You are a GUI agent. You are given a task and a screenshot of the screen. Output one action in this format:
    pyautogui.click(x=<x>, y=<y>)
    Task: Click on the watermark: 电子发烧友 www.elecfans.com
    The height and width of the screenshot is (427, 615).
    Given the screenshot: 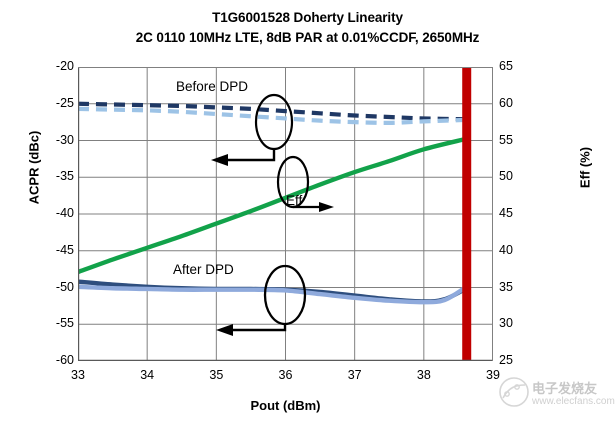 What is the action you would take?
    pyautogui.click(x=556, y=401)
    